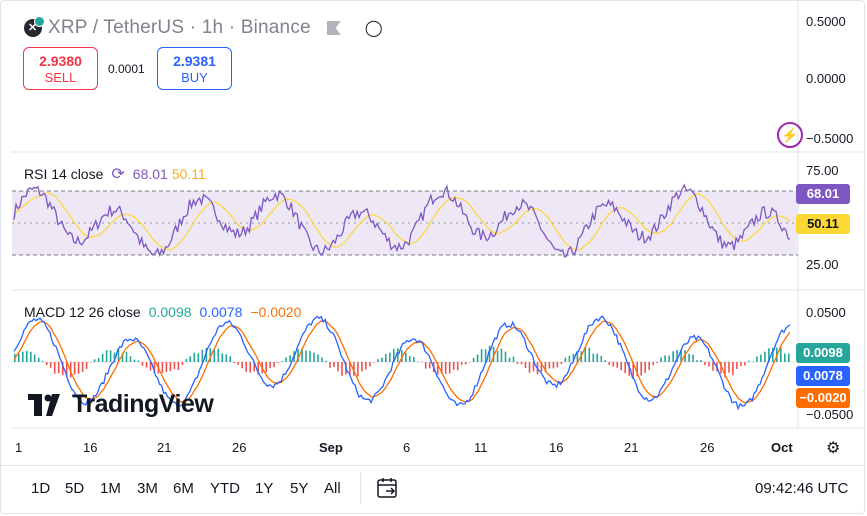 The image size is (867, 516). Describe the element at coordinates (332, 488) in the screenshot. I see `range-button-all: All` at that location.